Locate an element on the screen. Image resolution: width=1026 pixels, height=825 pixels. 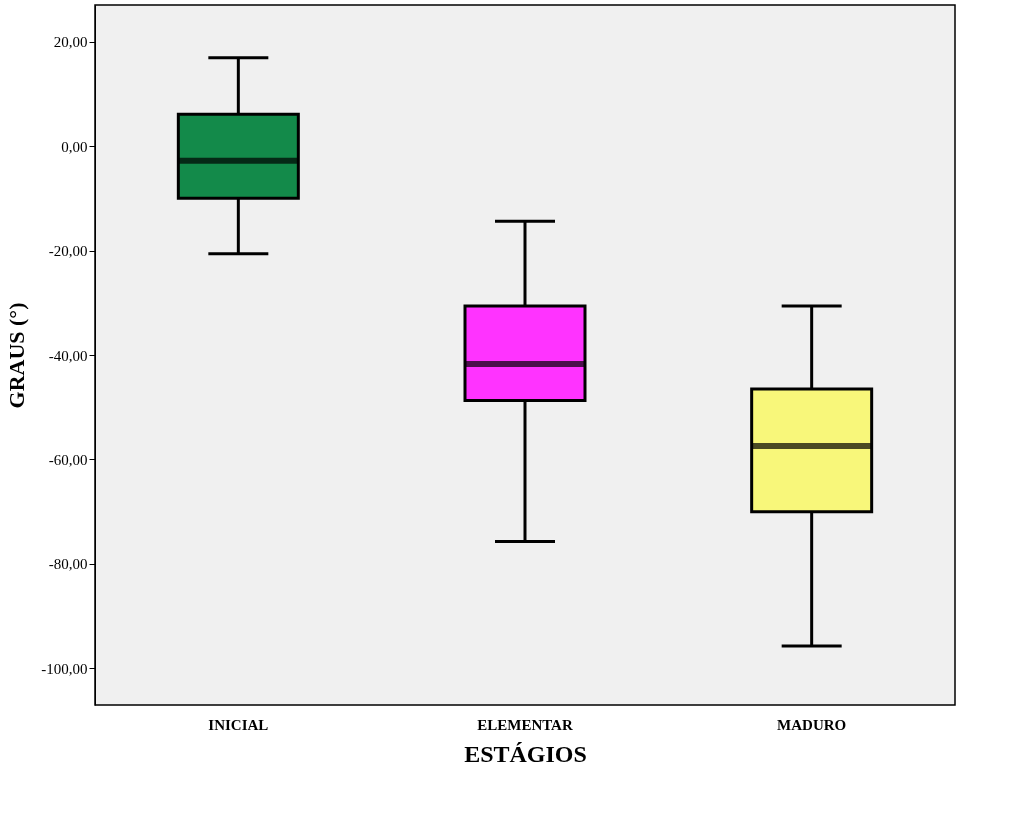
x-tick-label: MADURO is located at coordinates (812, 724).